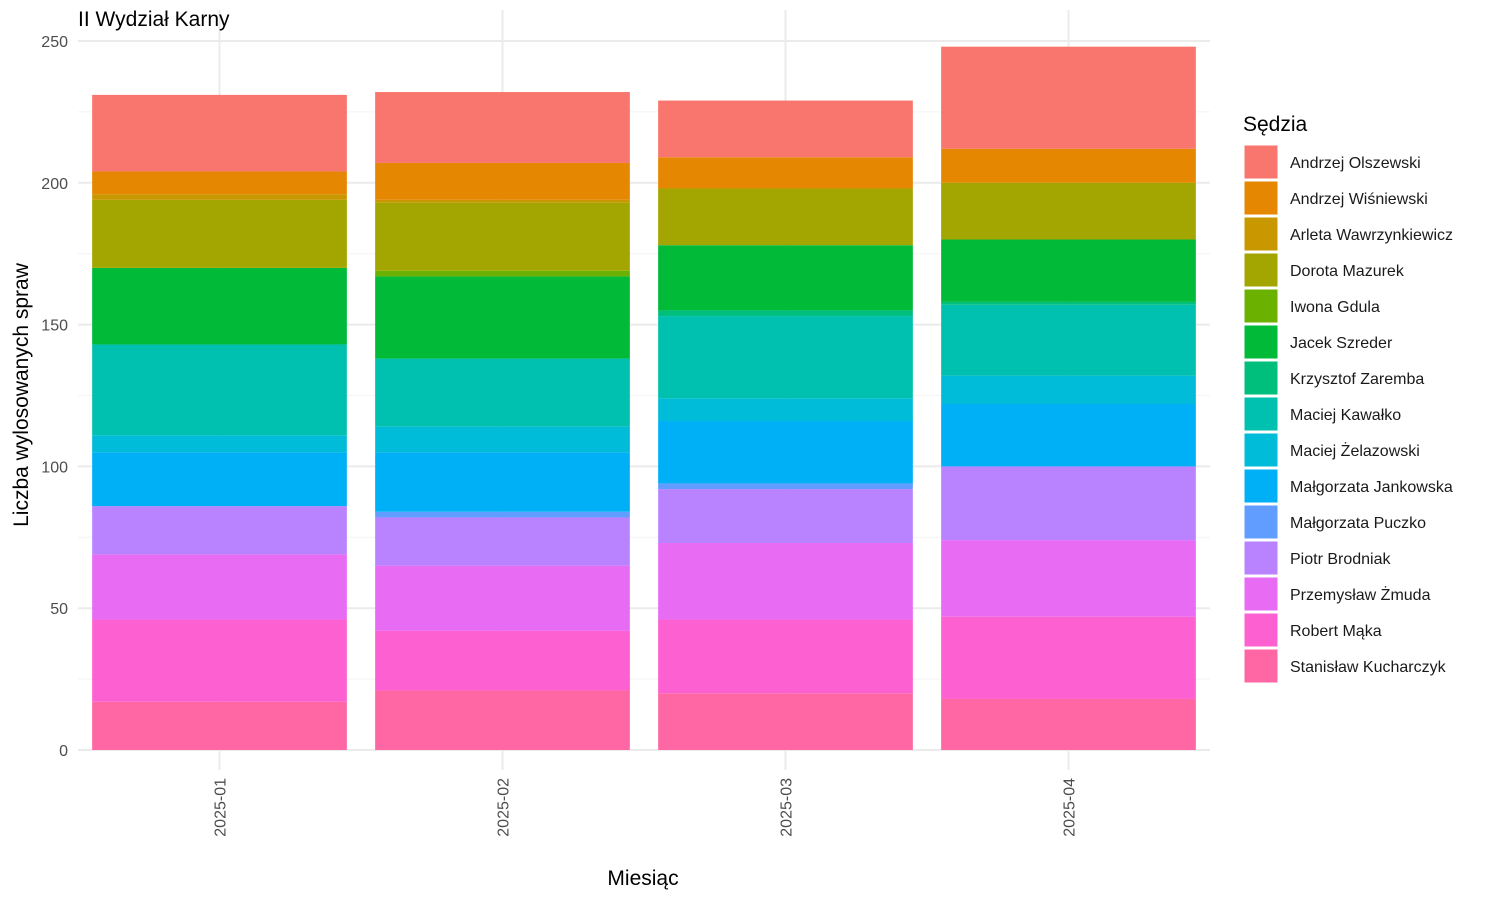  I want to click on x-tick-label: 2025-04, so click(1070, 807).